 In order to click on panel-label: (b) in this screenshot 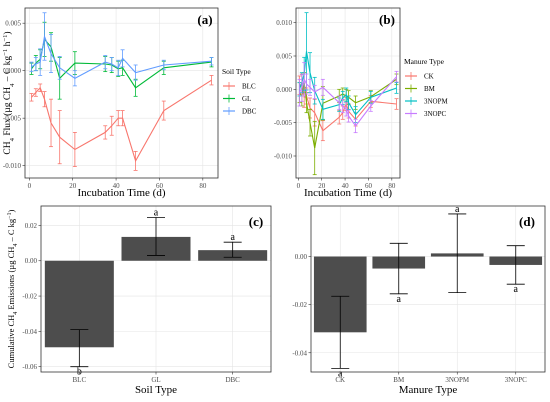, I will do `click(387, 19)`.